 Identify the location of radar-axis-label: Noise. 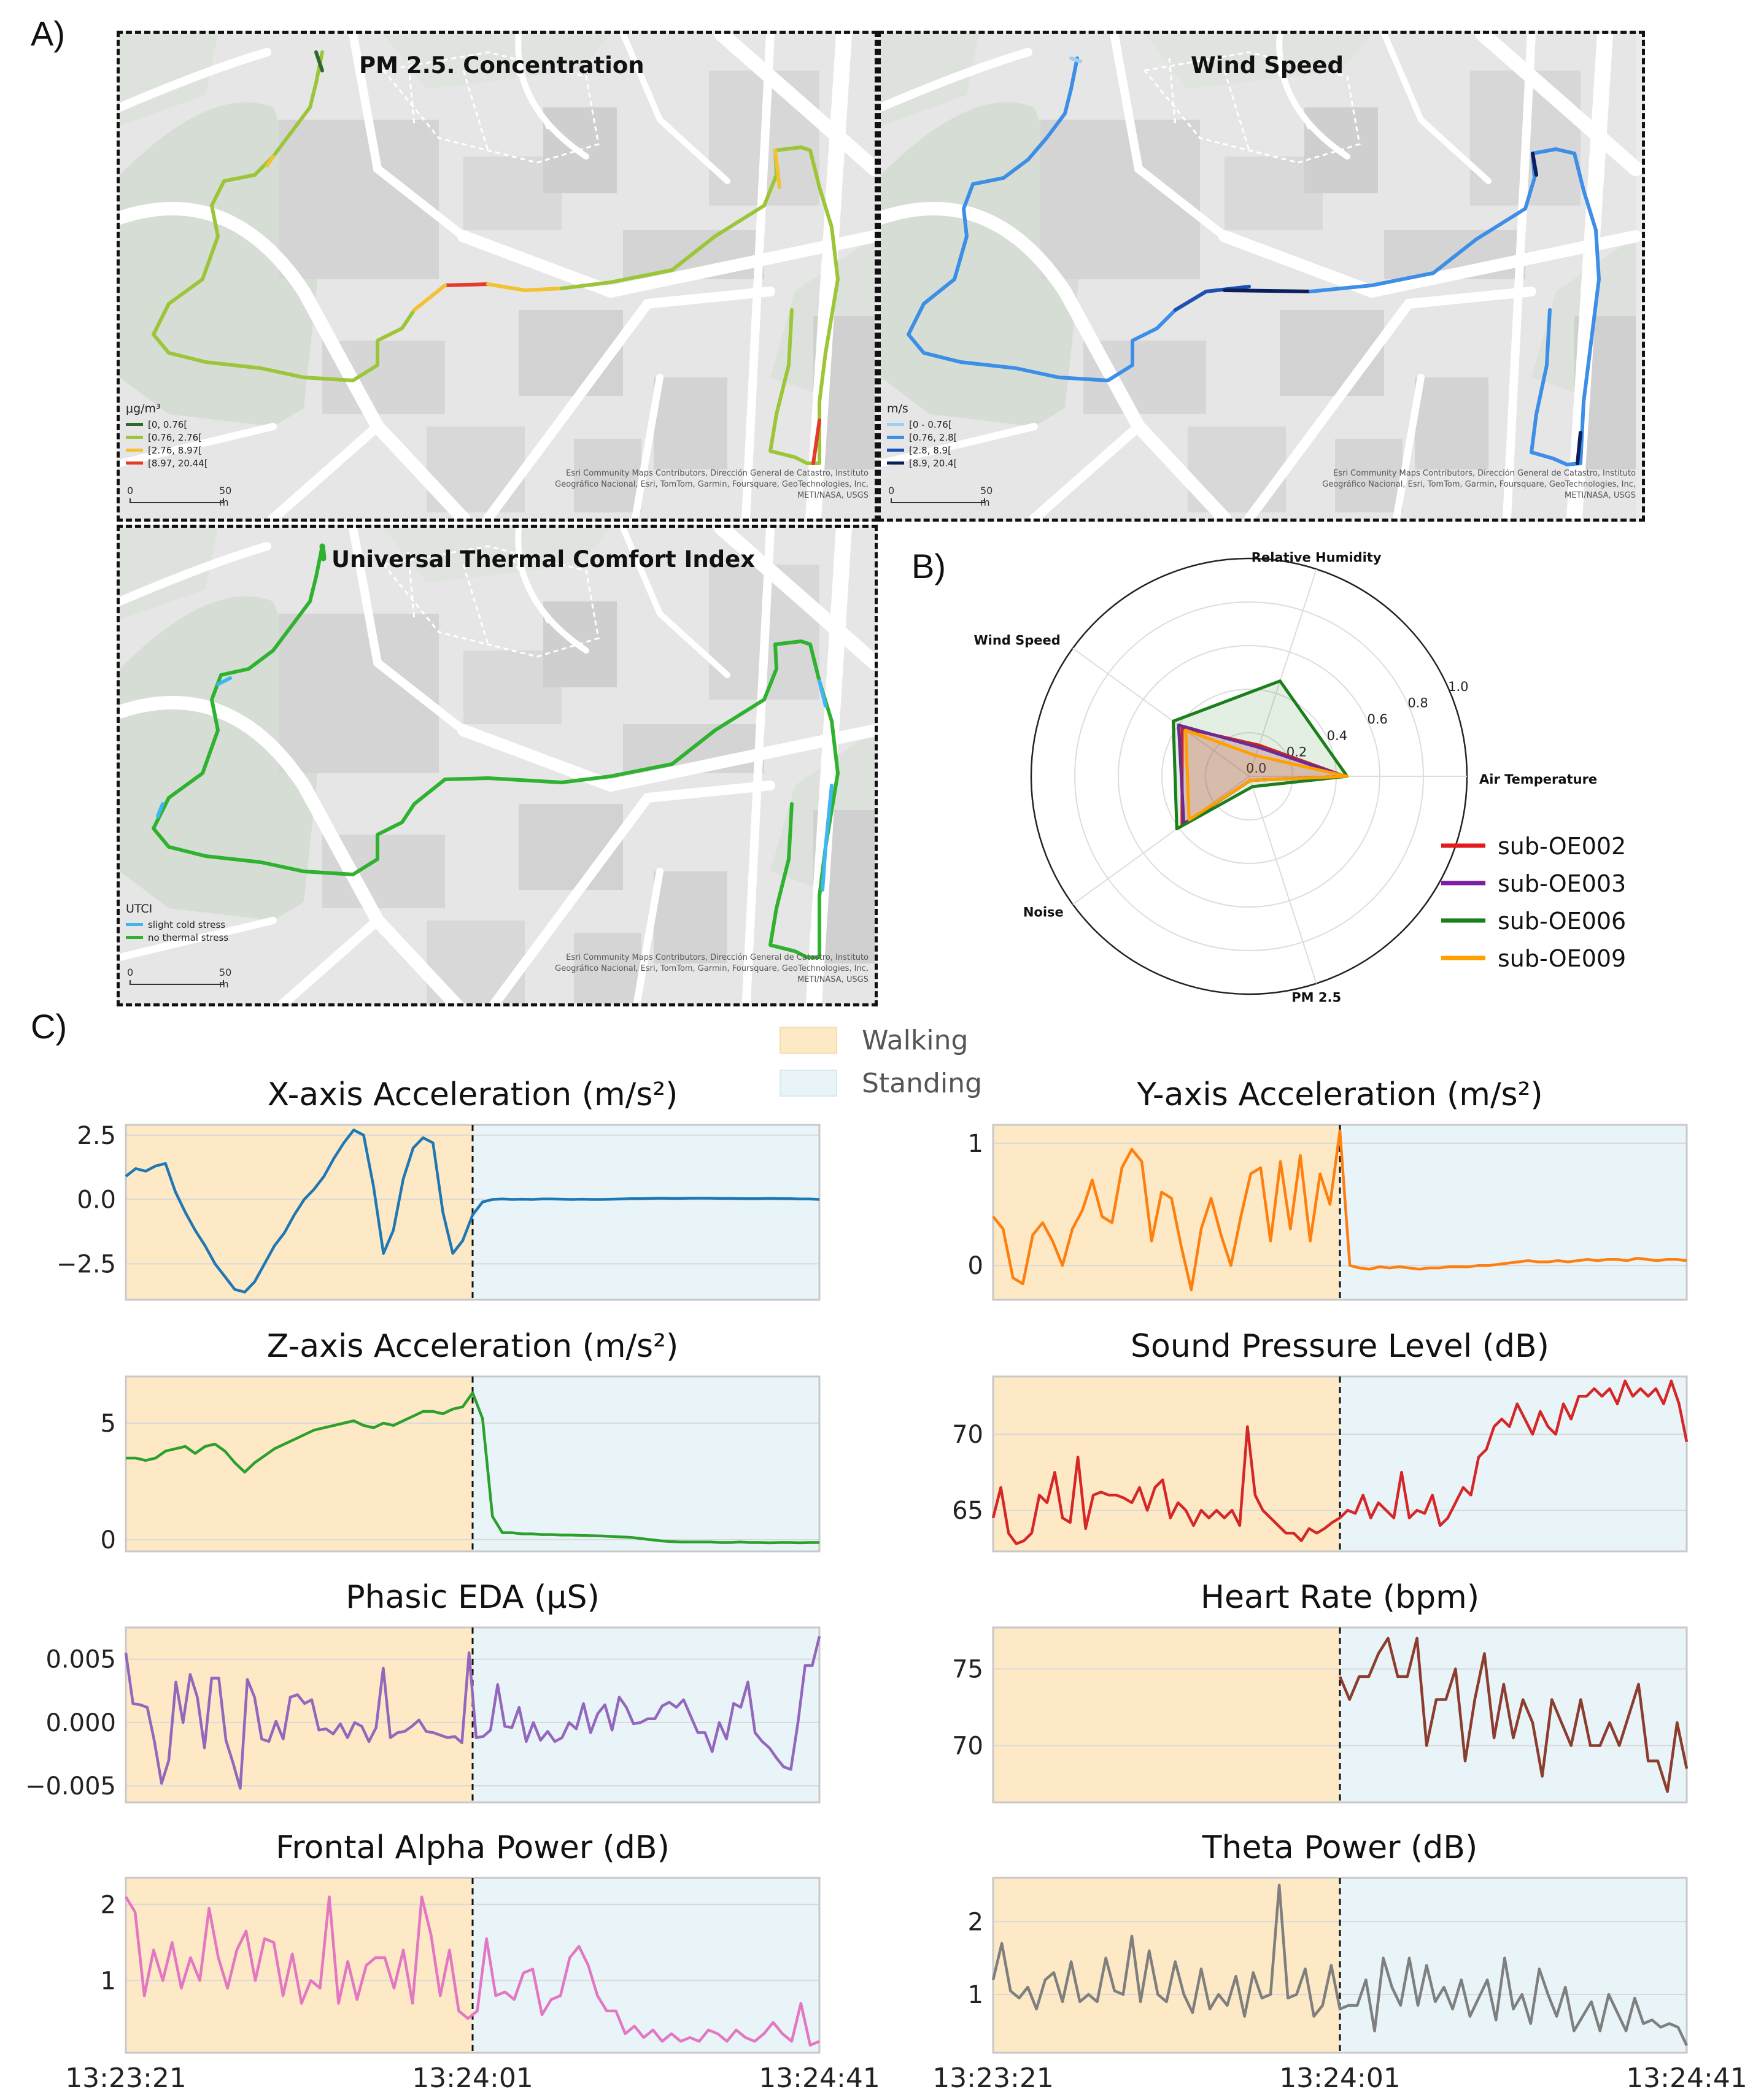
(1043, 912).